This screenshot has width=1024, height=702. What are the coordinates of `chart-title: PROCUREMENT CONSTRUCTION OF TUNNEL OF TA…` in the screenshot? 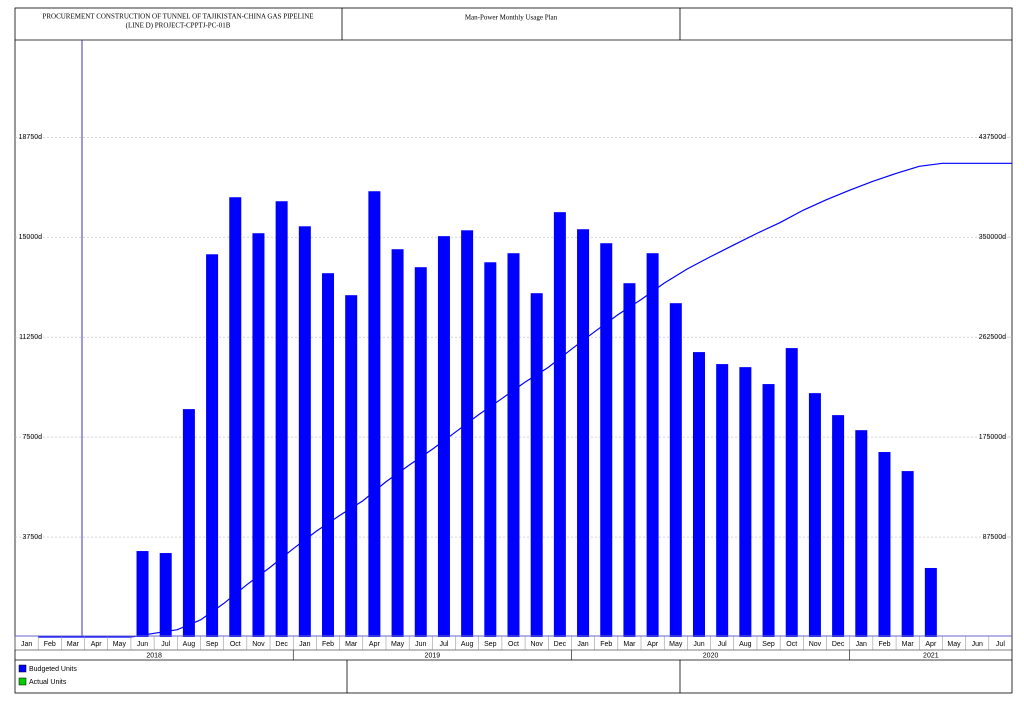 It's located at (177, 17).